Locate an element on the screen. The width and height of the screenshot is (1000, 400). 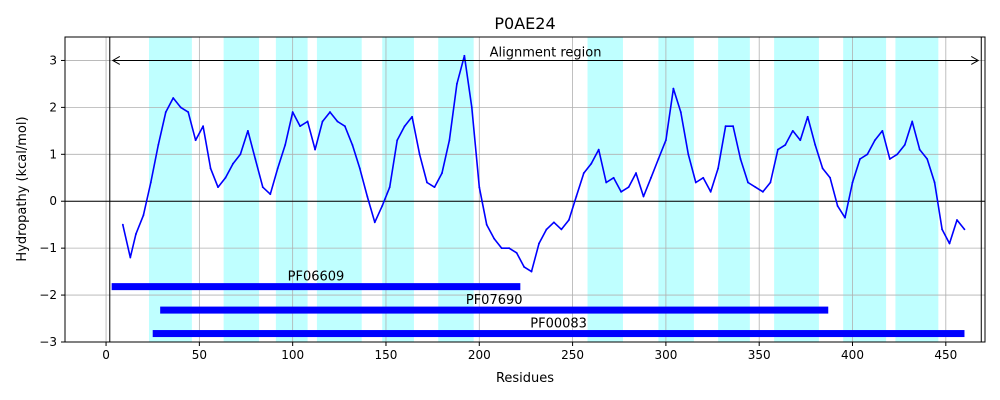
domain-bar-pf00083 is located at coordinates (558, 334).